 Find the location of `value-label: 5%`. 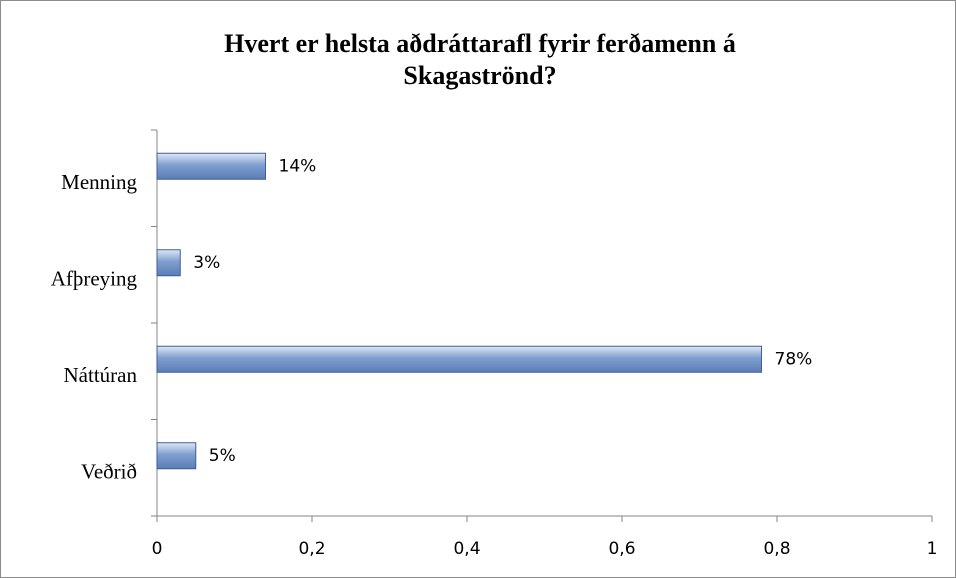

value-label: 5% is located at coordinates (222, 456).